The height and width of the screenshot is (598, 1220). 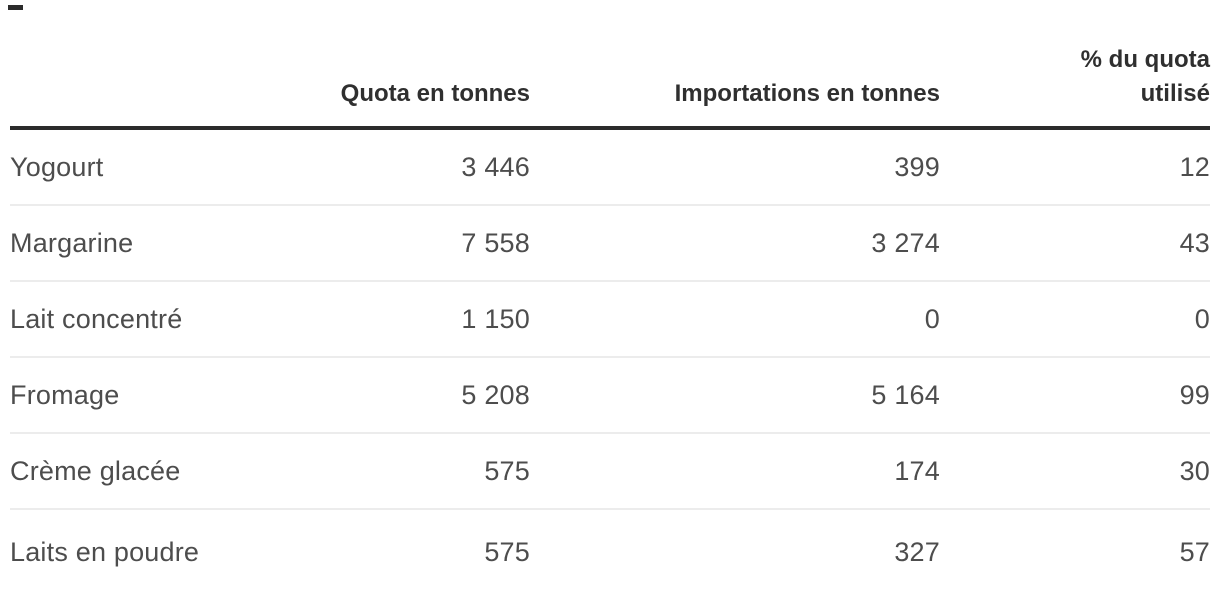 I want to click on percent-cell: 30, so click(x=1194, y=470).